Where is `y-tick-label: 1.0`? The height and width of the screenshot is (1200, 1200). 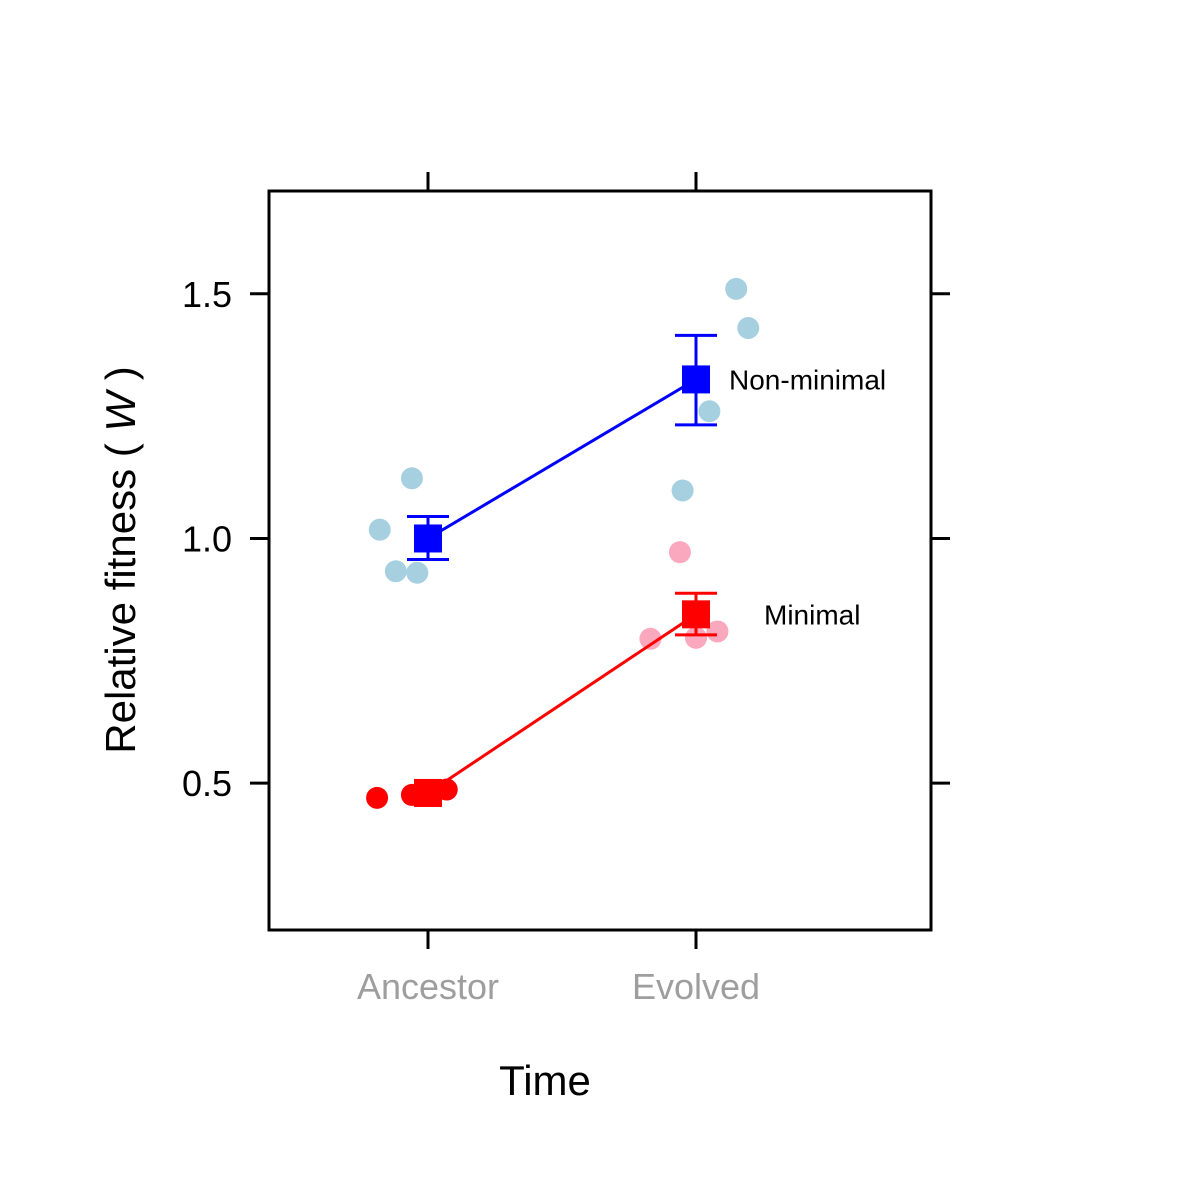
y-tick-label: 1.0 is located at coordinates (207, 538).